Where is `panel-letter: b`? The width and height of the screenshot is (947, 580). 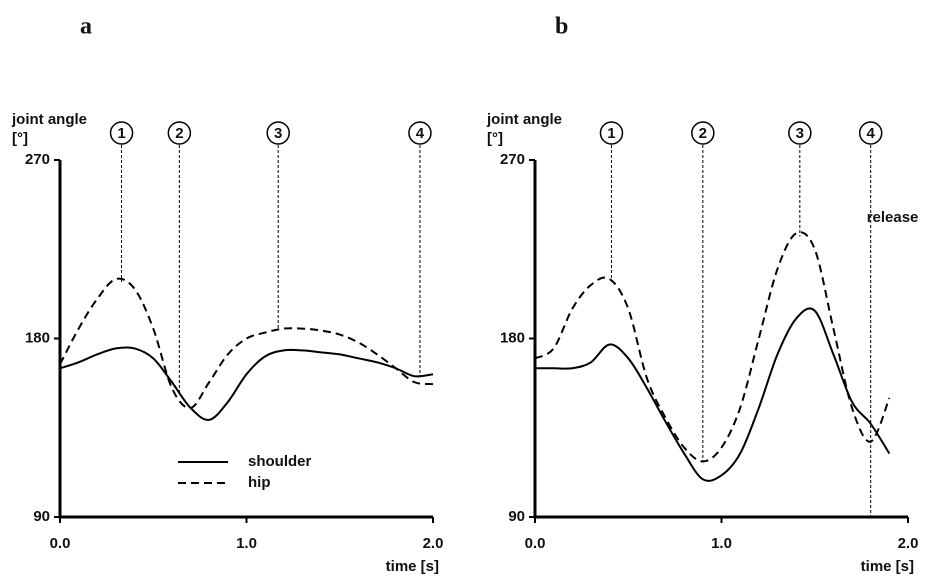
panel-letter: b is located at coordinates (561, 27).